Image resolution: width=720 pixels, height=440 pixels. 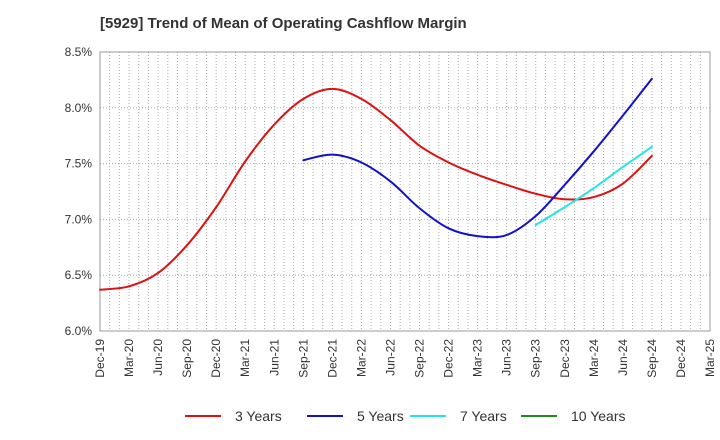 I want to click on y-tick-label: 8.0%, so click(x=79, y=108).